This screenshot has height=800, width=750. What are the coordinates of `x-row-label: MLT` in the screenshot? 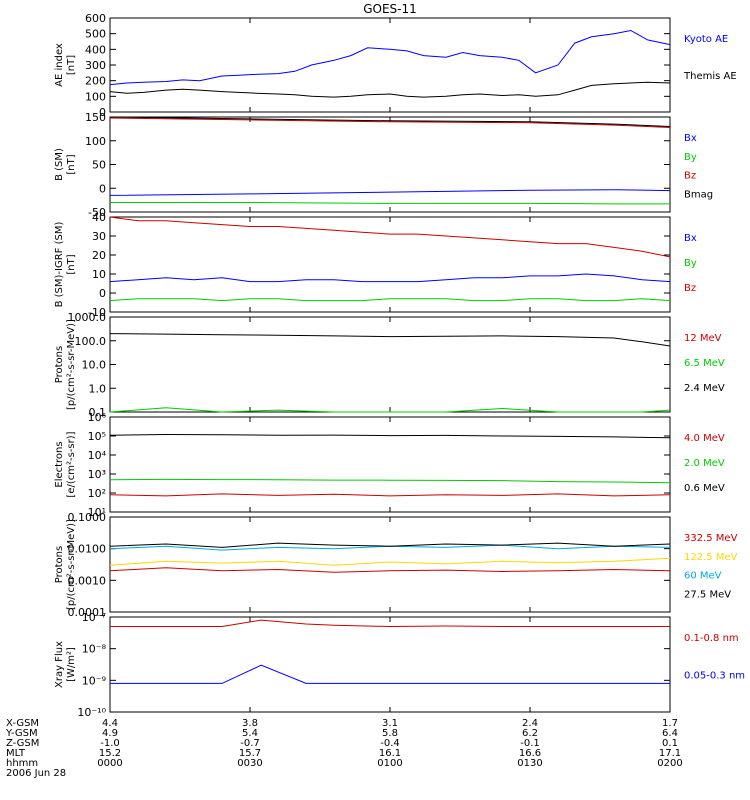 It's located at (16, 753).